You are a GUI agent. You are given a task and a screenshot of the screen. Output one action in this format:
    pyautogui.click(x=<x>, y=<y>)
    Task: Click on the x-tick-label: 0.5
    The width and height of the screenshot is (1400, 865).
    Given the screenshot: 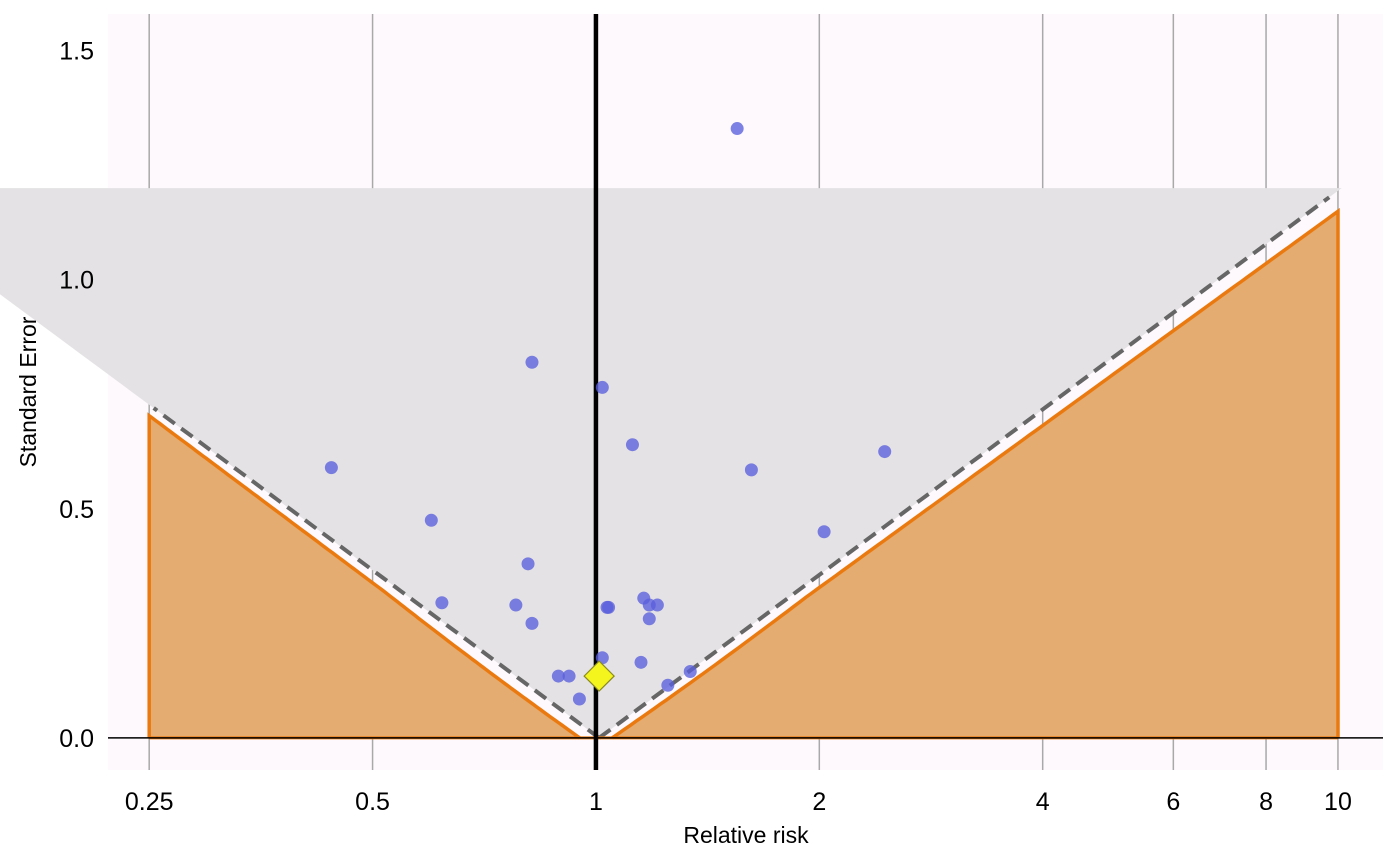 What is the action you would take?
    pyautogui.click(x=372, y=802)
    